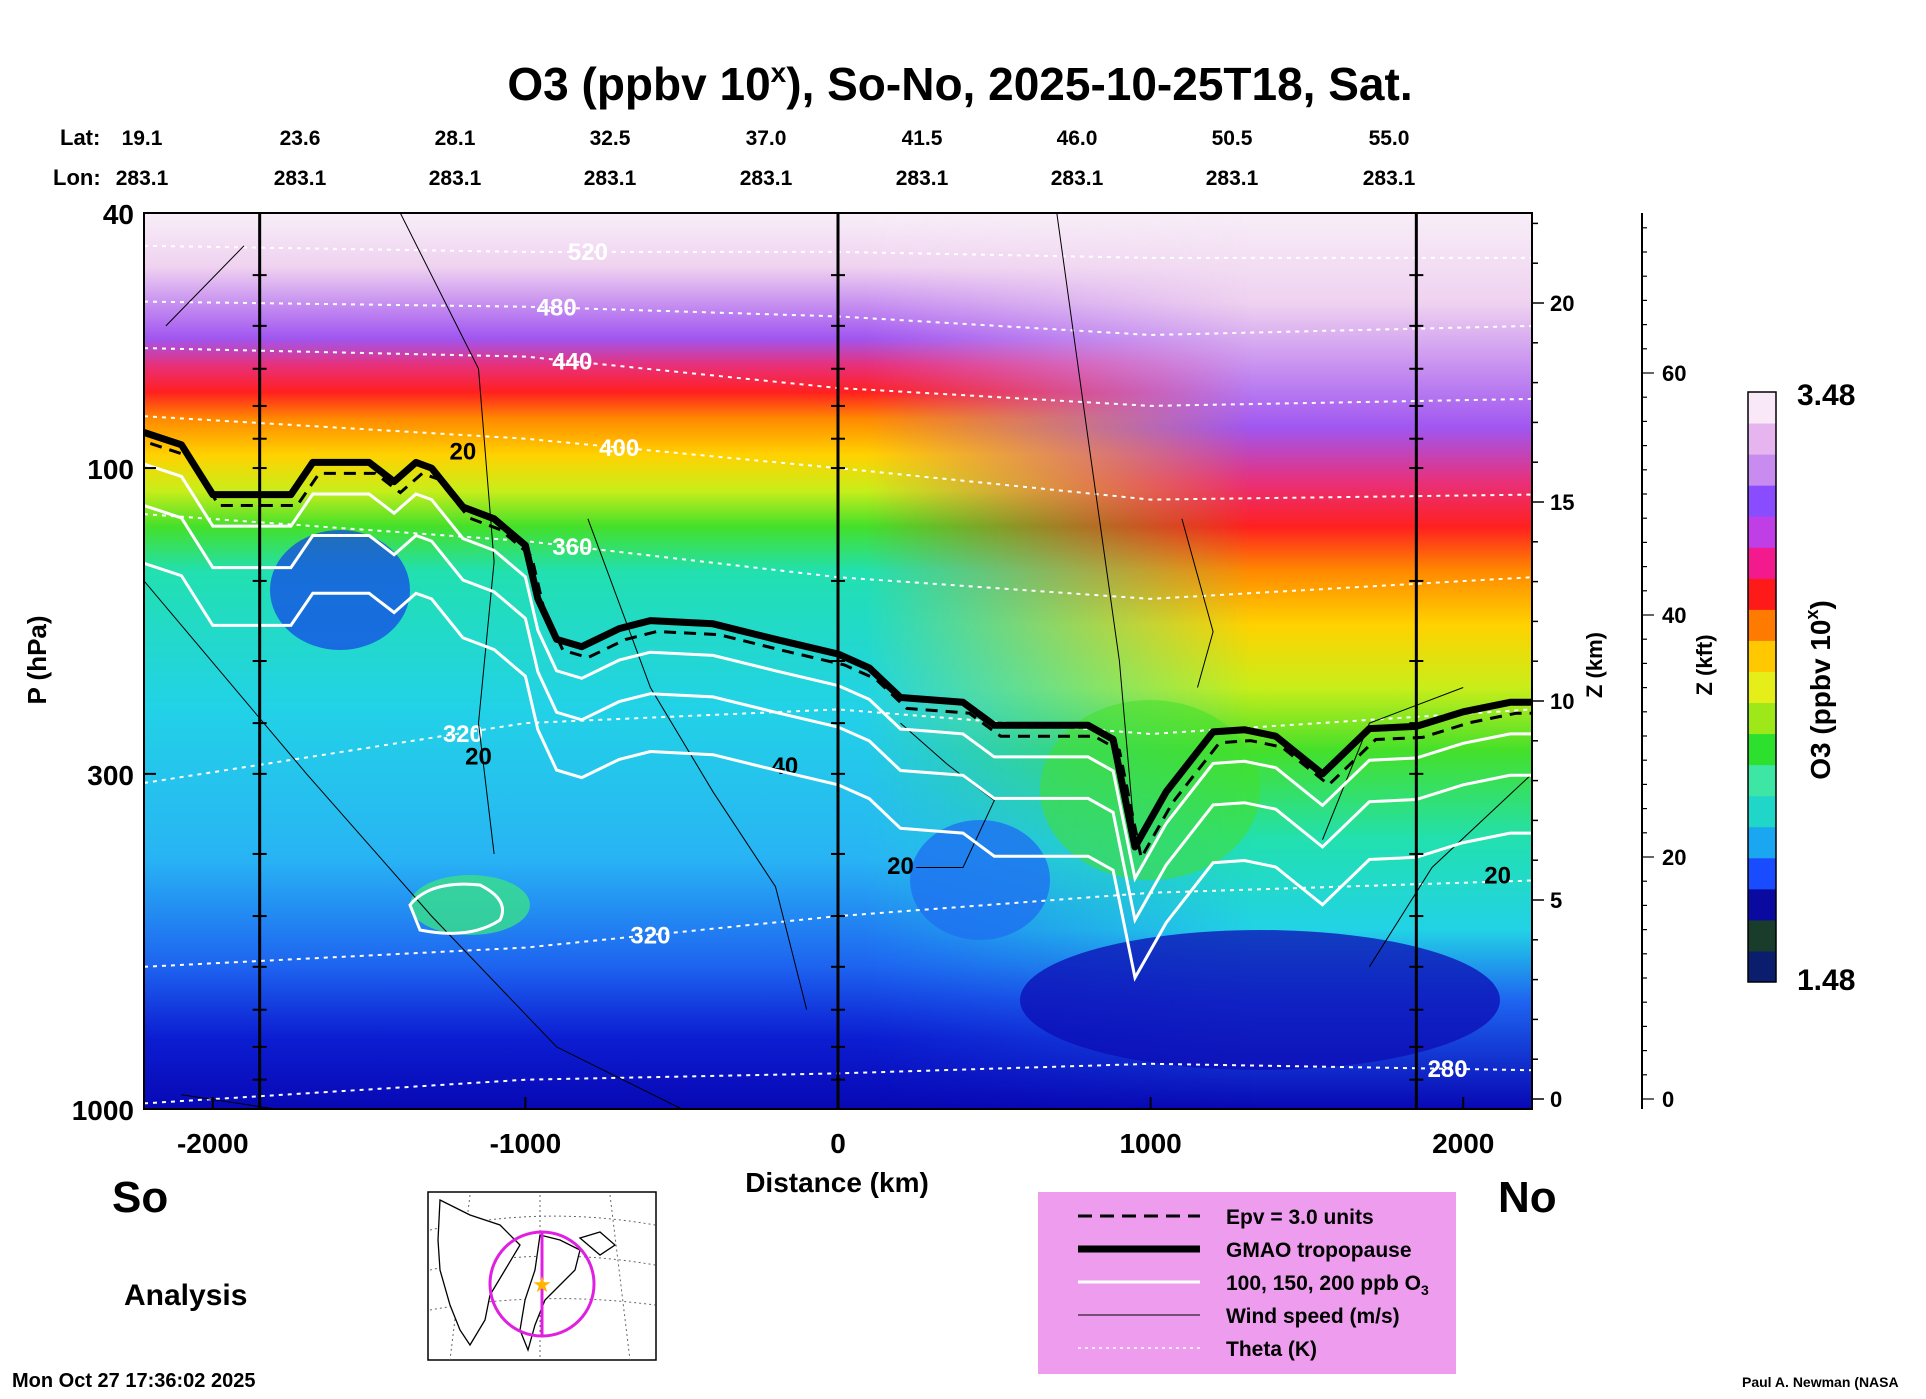 The height and width of the screenshot is (1399, 1926). I want to click on credit: Paul A. Newman (NASA, so click(1820, 1382).